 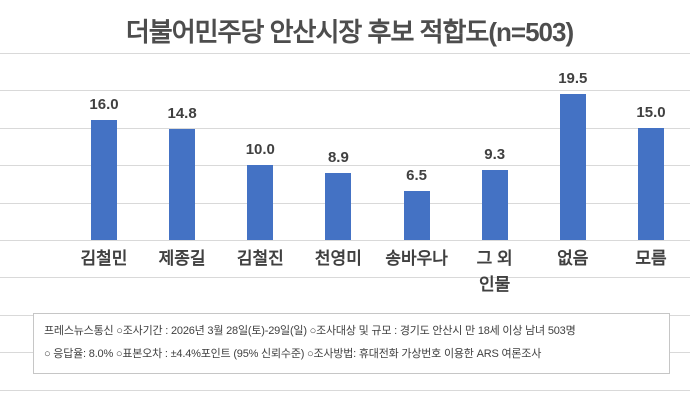 I want to click on bar-value-label: 16.0, so click(x=104, y=105).